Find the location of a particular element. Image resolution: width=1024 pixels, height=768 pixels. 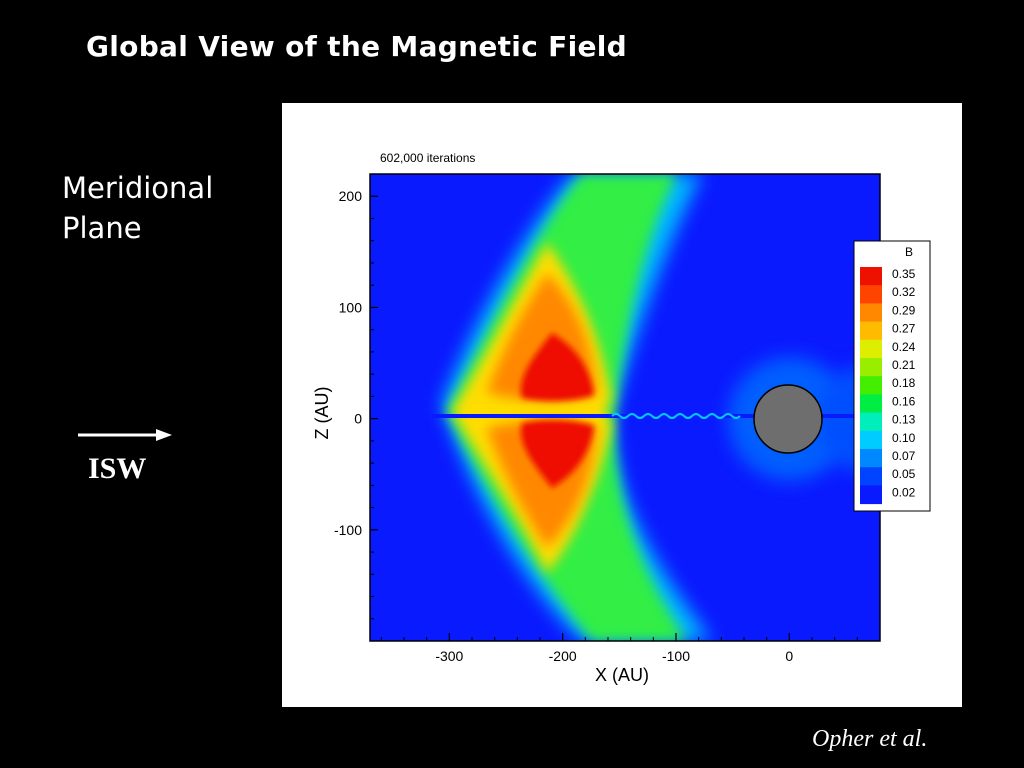

plane-label-line1: Meridional is located at coordinates (138, 188).